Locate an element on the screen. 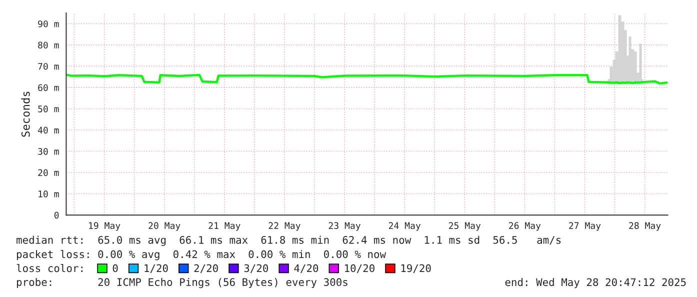 The image size is (697, 297). legend-title: loss color: is located at coordinates (49, 268).